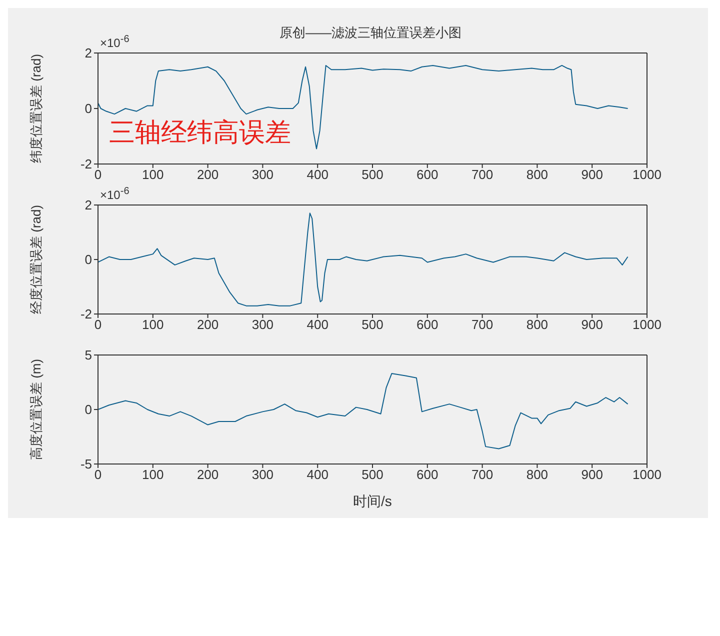 This screenshot has height=636, width=720. Describe the element at coordinates (200, 132) in the screenshot. I see `annotation: 三轴经纬高误差` at that location.